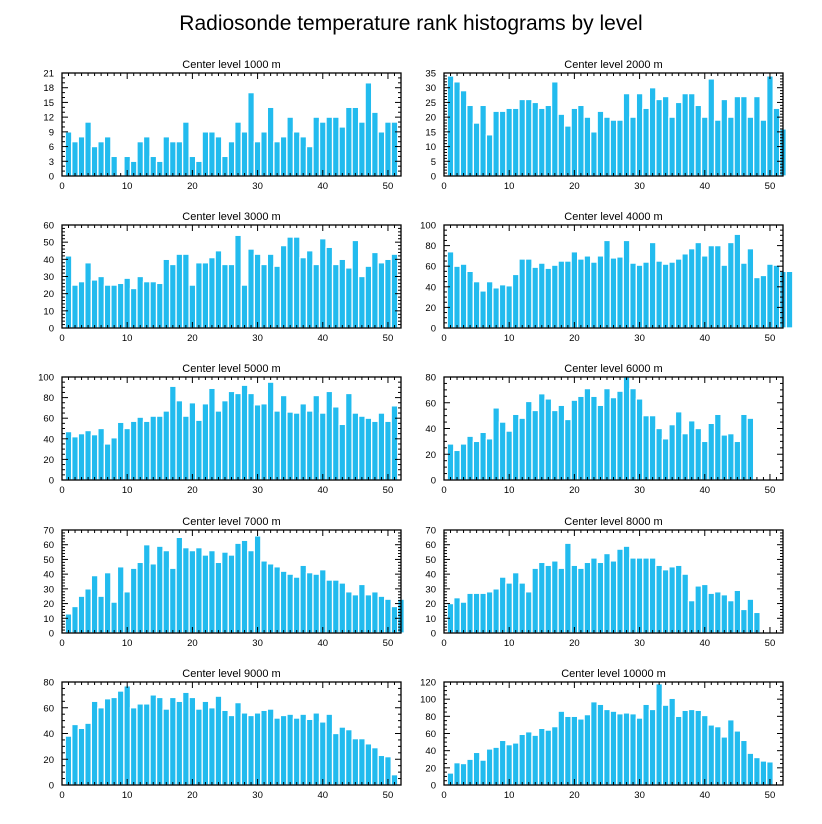 Image resolution: width=822 pixels, height=824 pixels. I want to click on y-tick-label: 5, so click(433, 162).